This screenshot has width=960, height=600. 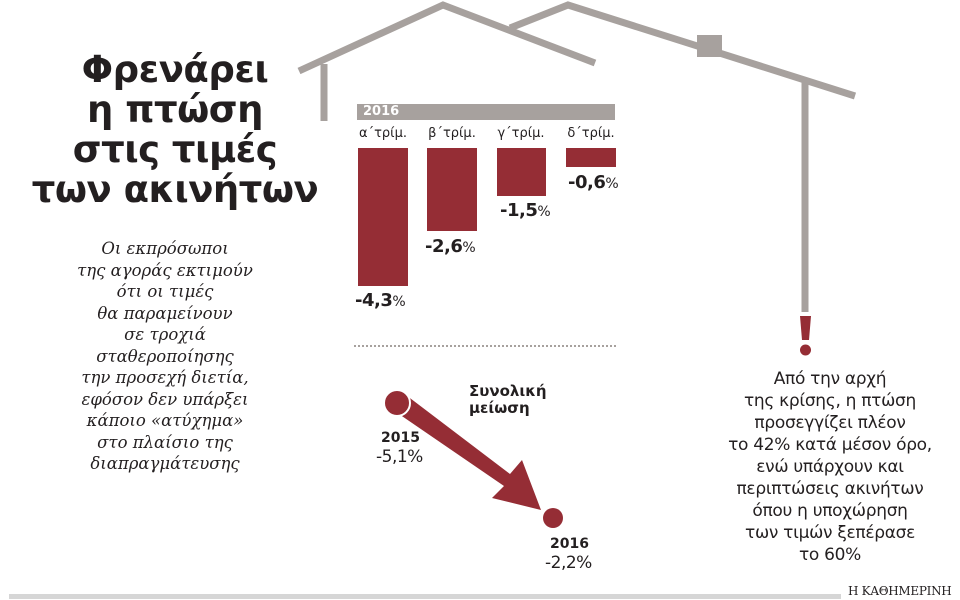 What do you see at coordinates (485, 346) in the screenshot?
I see `divider` at bounding box center [485, 346].